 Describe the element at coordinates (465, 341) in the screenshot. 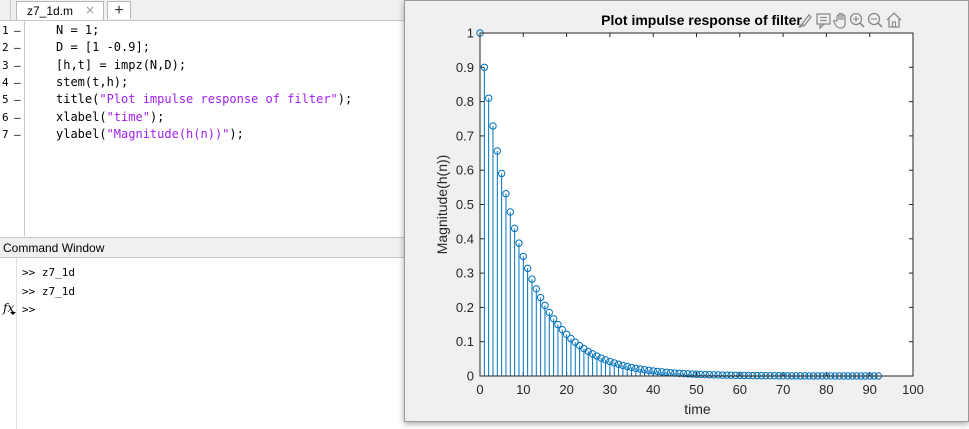

I see `y-tick-label: 0.1` at that location.